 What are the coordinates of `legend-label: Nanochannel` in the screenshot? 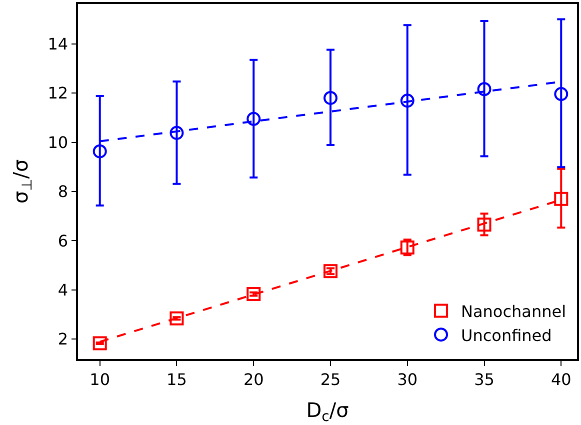 It's located at (513, 312).